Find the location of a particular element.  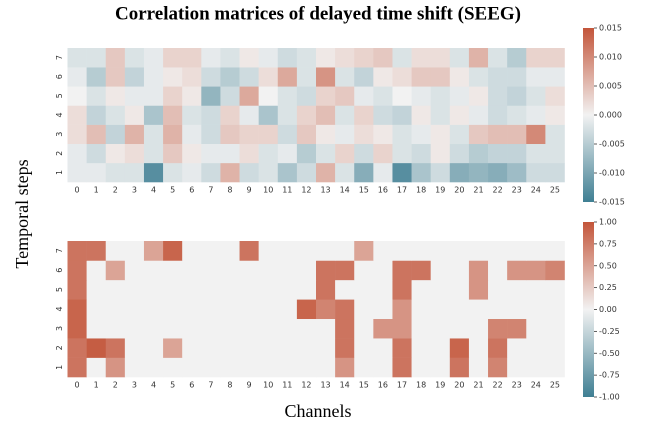

colorbar-tick-label: -0.015 is located at coordinates (612, 202).